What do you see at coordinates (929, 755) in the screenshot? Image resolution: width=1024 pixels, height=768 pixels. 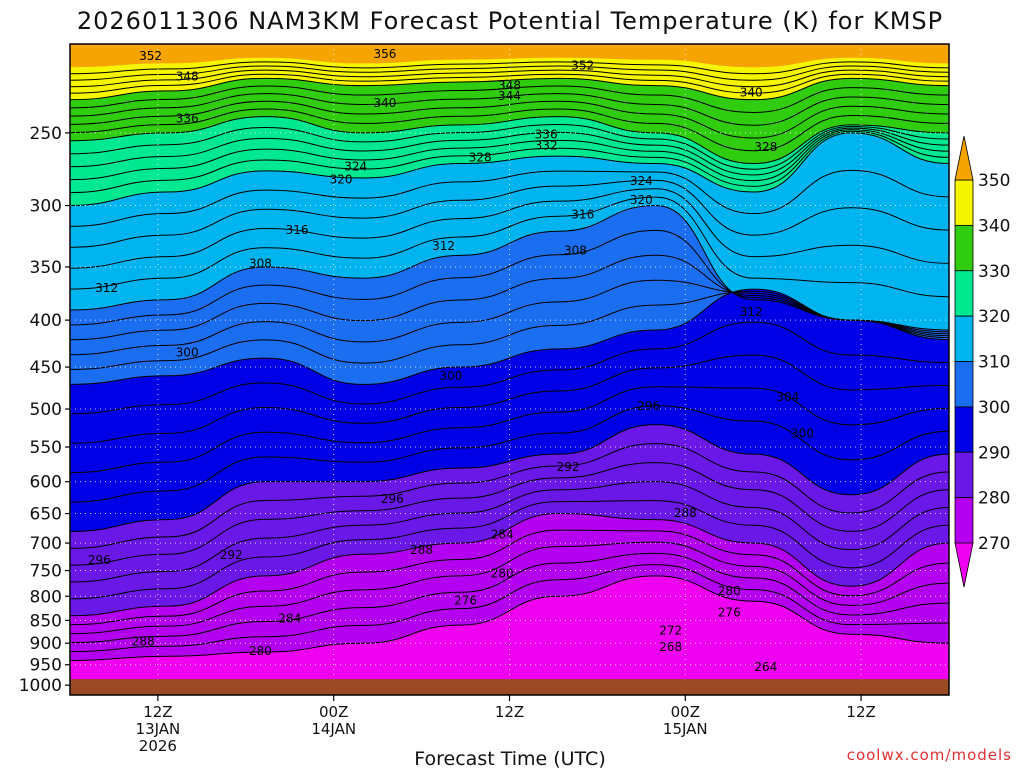 I see `credit-link: coolwx.com/models` at bounding box center [929, 755].